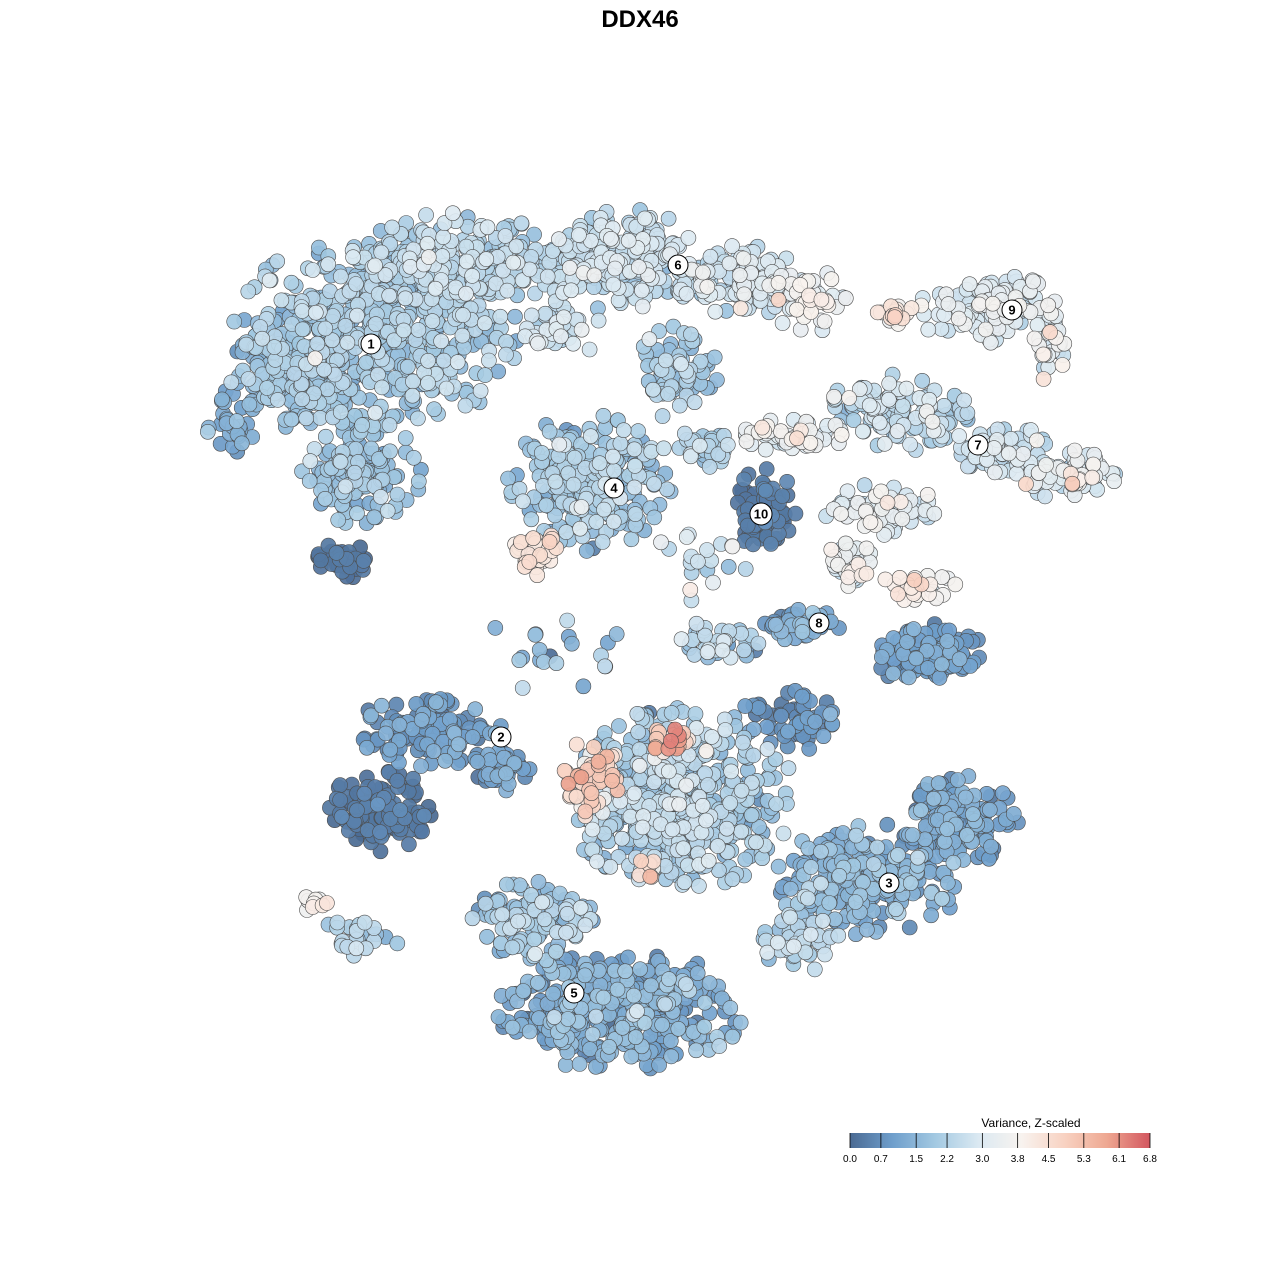 This screenshot has height=1280, width=1280. What do you see at coordinates (819, 623) in the screenshot?
I see `cluster-label-8: 8` at bounding box center [819, 623].